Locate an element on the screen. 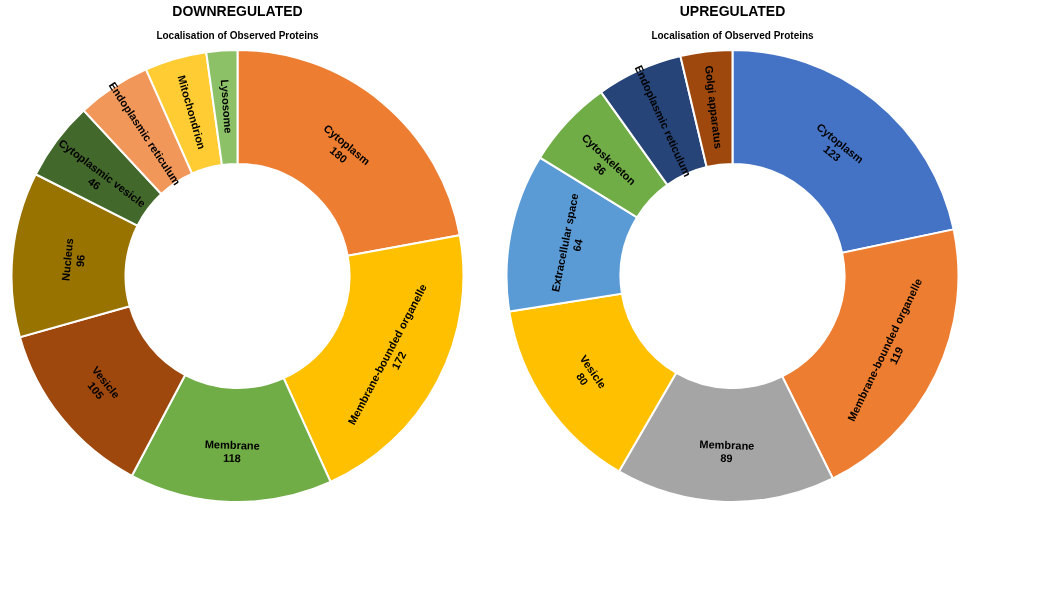 This screenshot has width=1043, height=592. chart-title: DOWNREGULATED is located at coordinates (237, 11).